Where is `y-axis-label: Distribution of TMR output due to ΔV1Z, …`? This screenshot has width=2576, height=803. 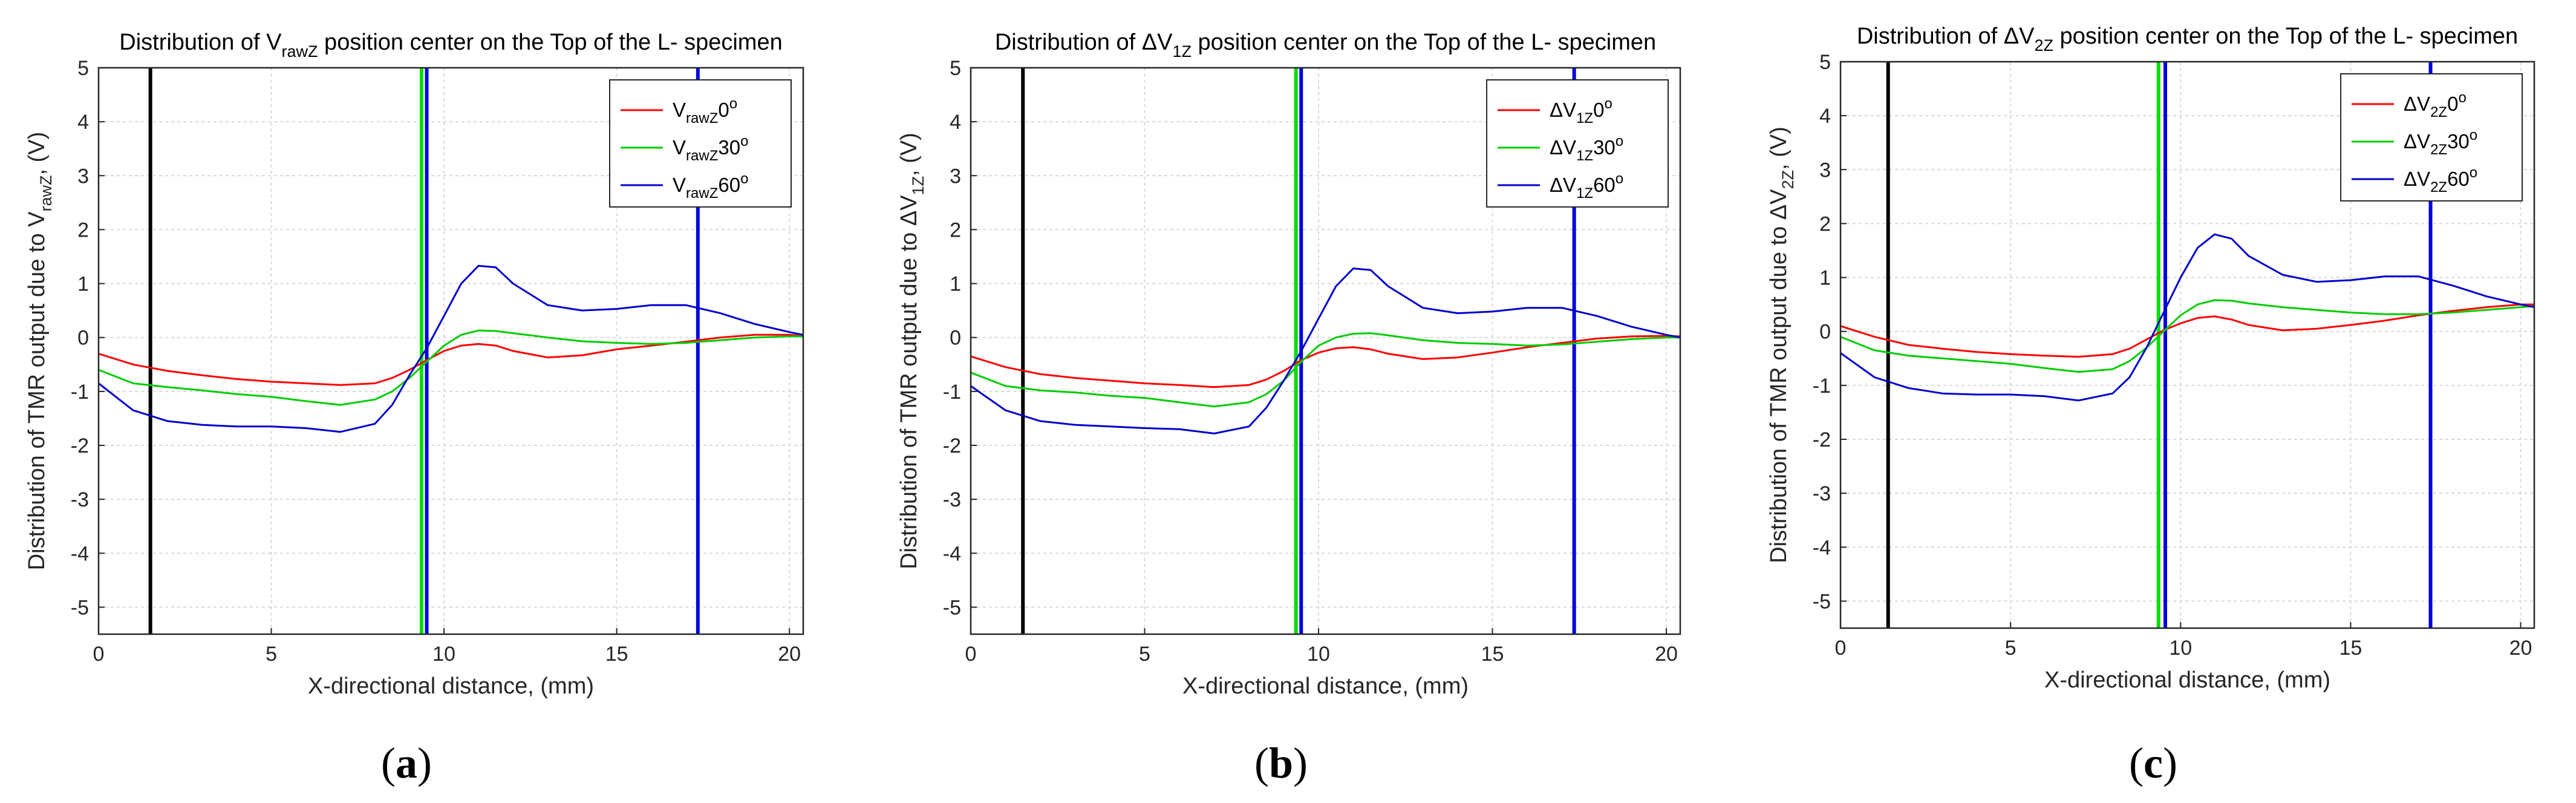 y-axis-label: Distribution of TMR output due to ΔV1Z, … is located at coordinates (911, 351).